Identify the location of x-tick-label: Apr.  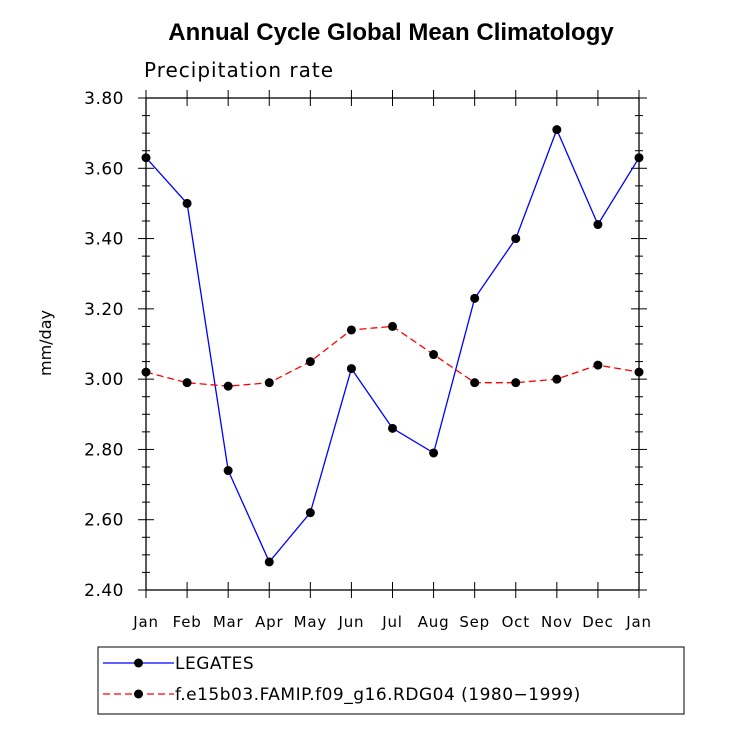
(269, 622).